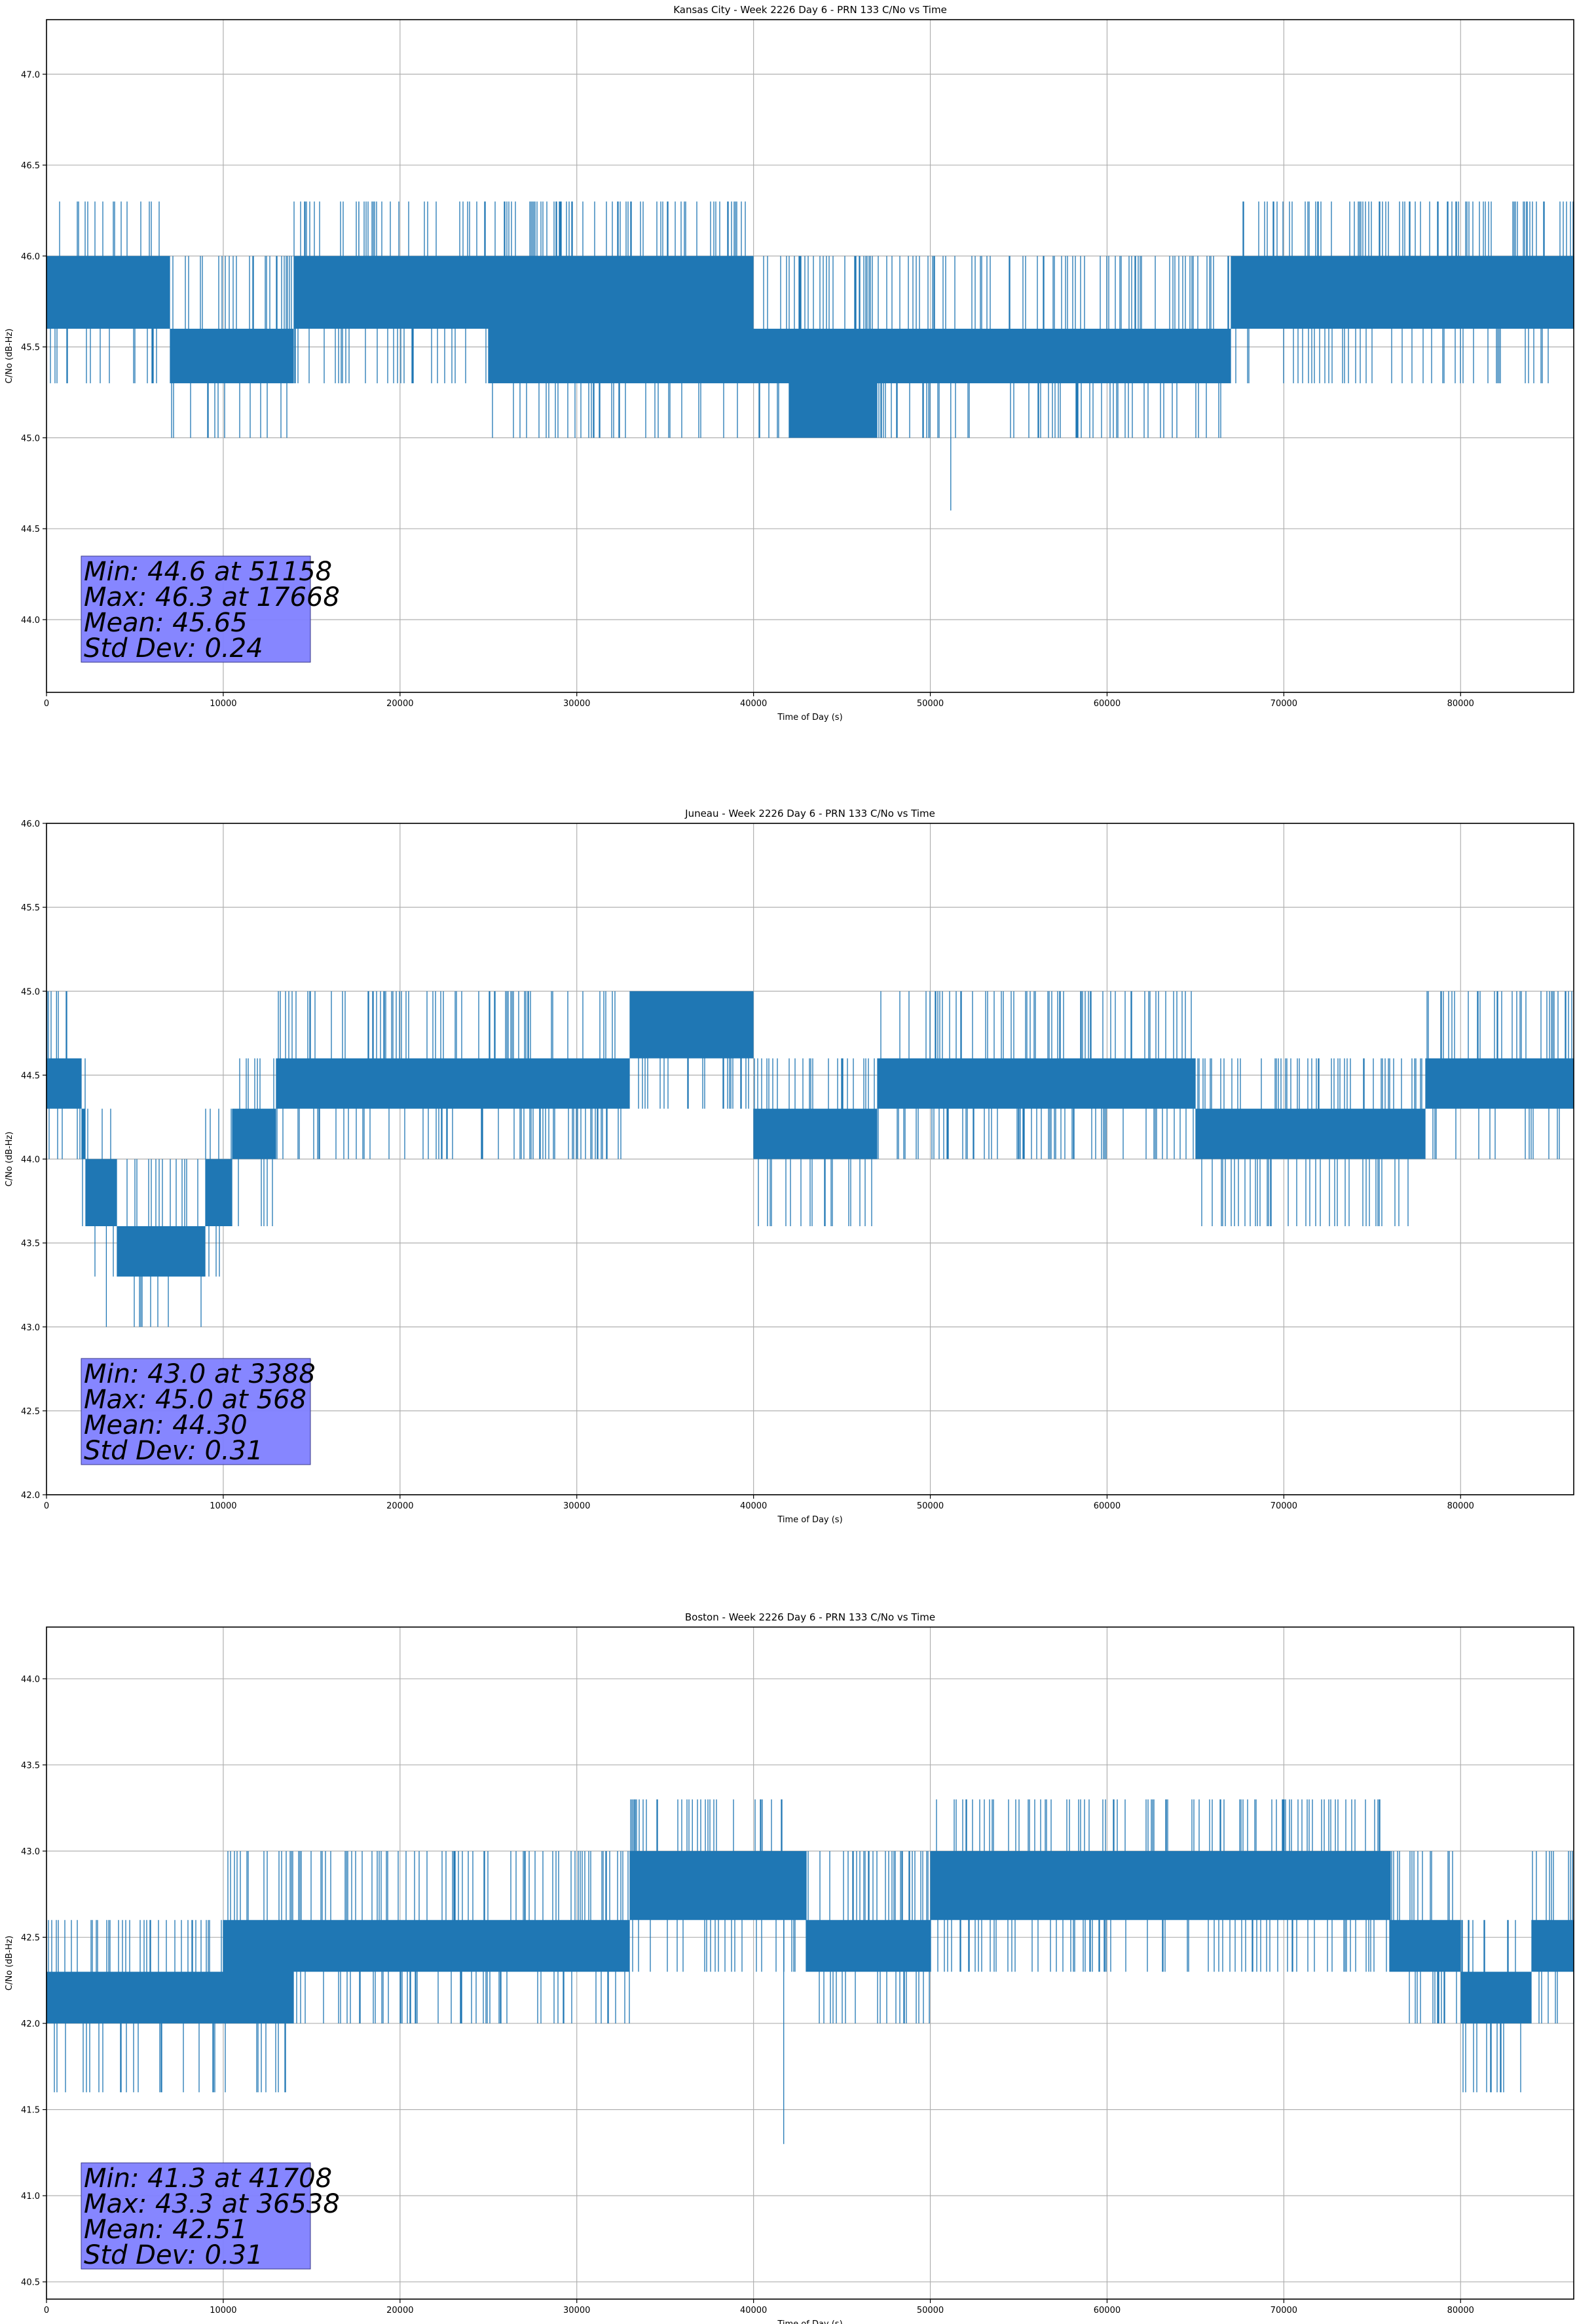  What do you see at coordinates (30, 2111) in the screenshot?
I see `y-tick-label: 41.5` at bounding box center [30, 2111].